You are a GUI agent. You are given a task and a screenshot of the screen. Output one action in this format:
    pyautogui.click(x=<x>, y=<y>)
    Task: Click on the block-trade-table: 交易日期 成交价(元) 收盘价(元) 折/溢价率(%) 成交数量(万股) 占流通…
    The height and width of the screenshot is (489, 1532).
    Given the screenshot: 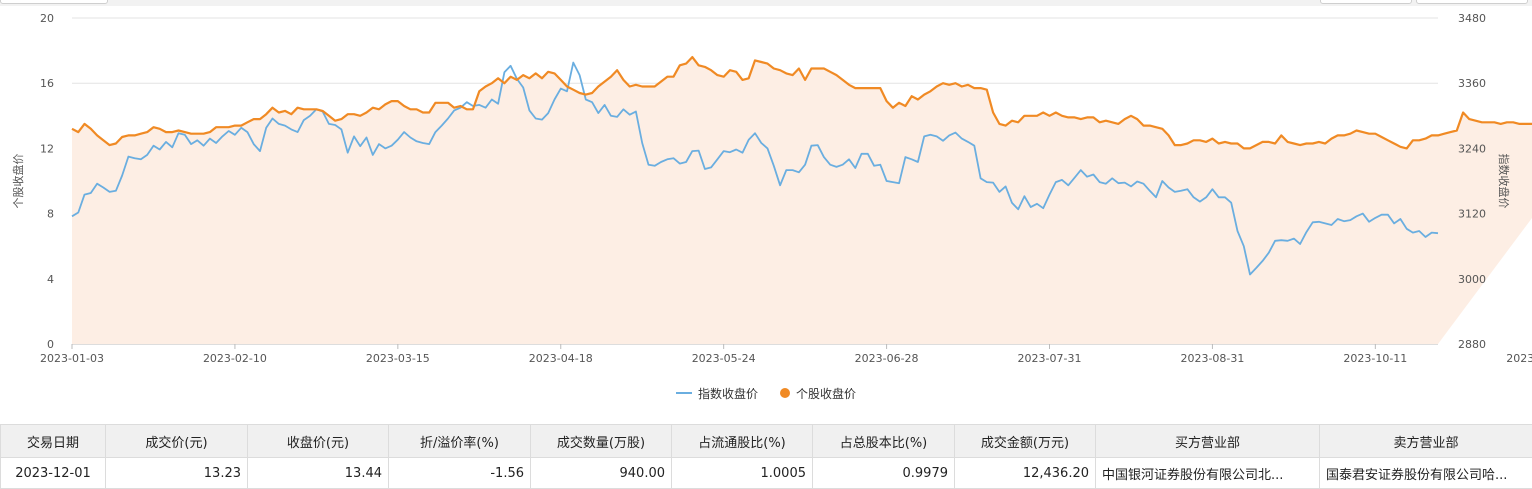 What is the action you would take?
    pyautogui.click(x=766, y=456)
    